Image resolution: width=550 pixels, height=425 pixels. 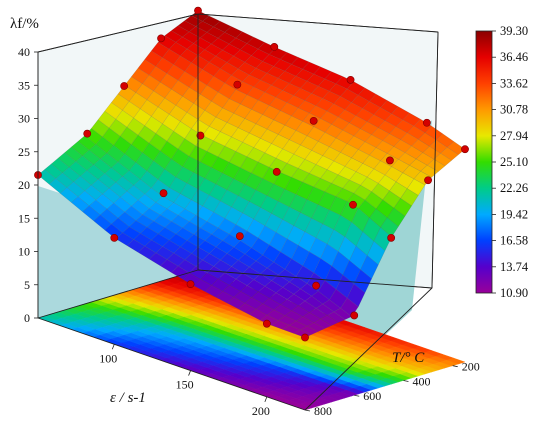 I want to click on y-tick-label: 800, so click(x=323, y=411).